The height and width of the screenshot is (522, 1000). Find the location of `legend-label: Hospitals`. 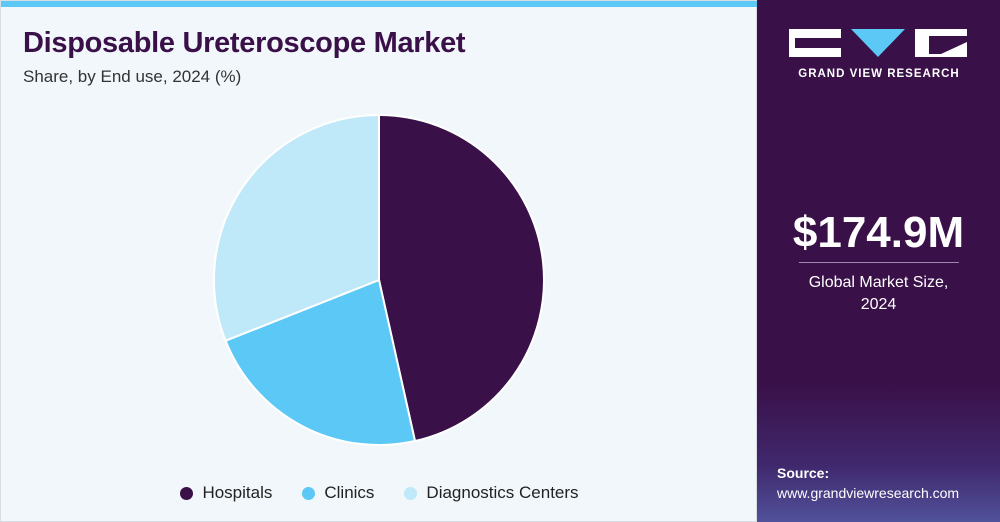

legend-label: Hospitals is located at coordinates (237, 492).